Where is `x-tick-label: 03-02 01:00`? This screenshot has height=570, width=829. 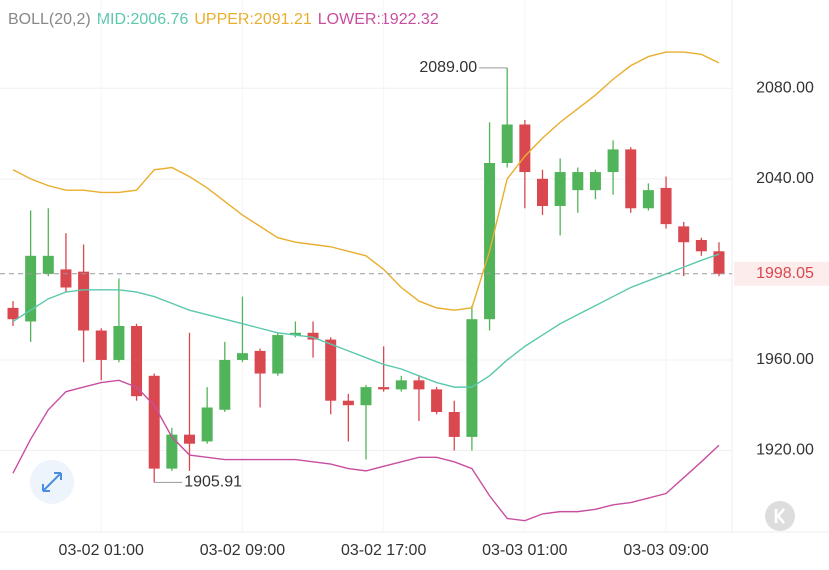
x-tick-label: 03-02 01:00 is located at coordinates (102, 550).